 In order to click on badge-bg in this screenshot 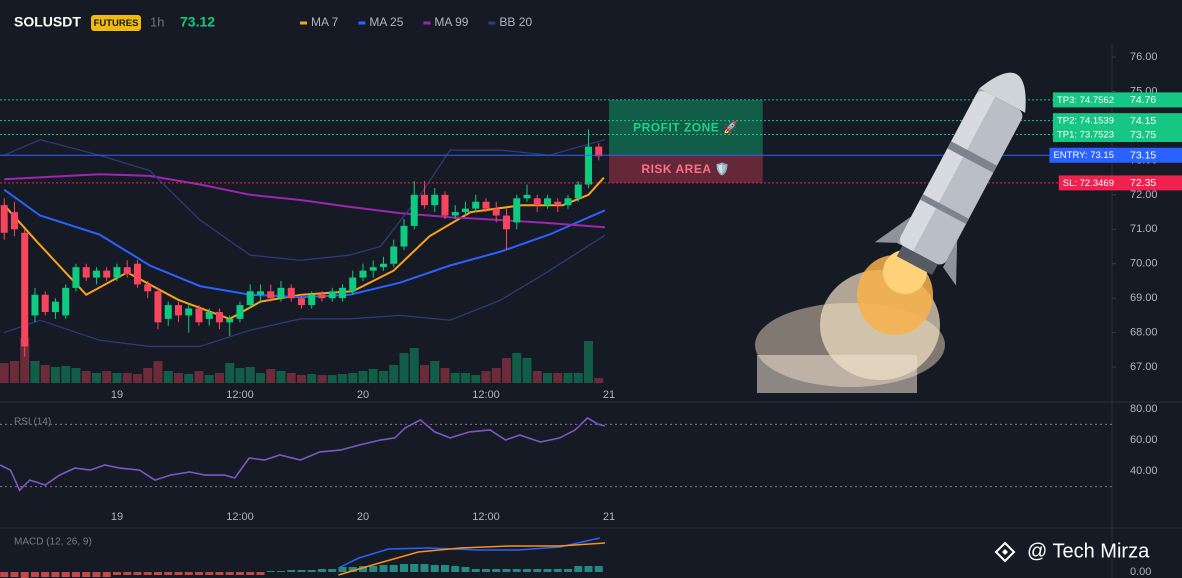, I will do `click(116, 23)`.